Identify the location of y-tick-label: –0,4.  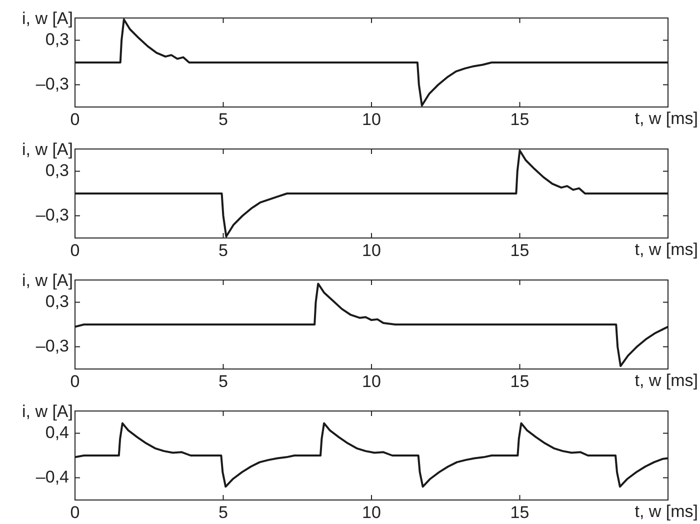
(52, 476).